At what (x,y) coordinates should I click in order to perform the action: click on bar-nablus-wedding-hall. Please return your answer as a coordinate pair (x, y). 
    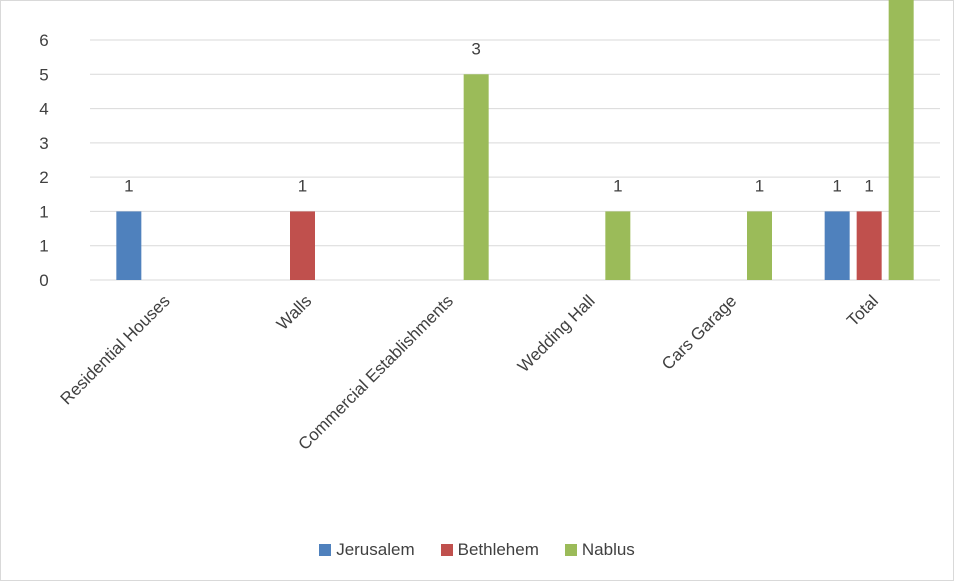
    Looking at the image, I should click on (618, 245).